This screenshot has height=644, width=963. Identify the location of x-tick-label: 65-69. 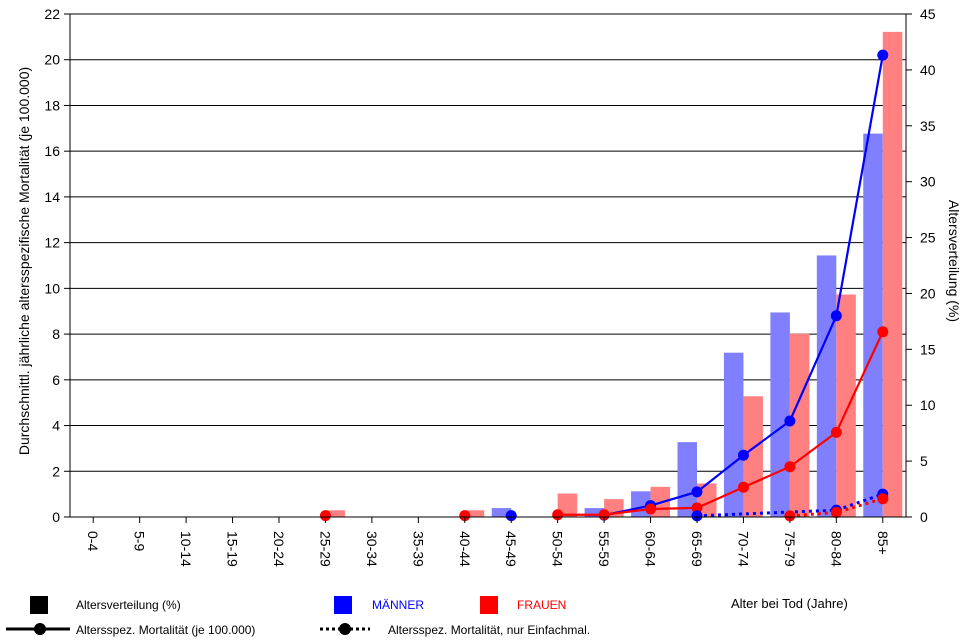
(697, 549).